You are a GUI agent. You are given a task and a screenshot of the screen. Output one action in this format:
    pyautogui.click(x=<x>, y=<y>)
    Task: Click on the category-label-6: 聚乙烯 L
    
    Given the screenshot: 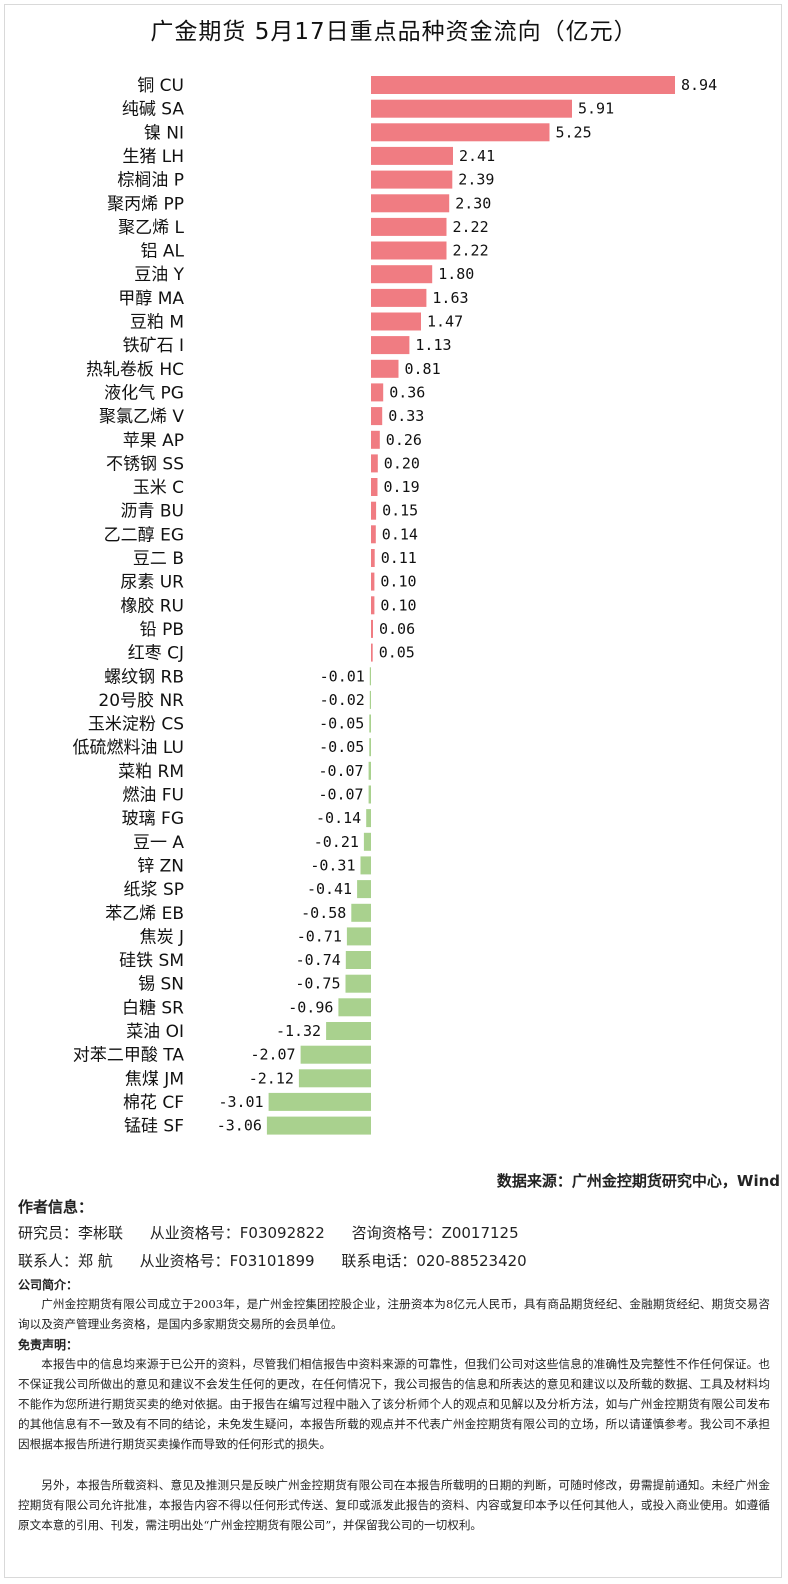 What is the action you would take?
    pyautogui.click(x=151, y=228)
    